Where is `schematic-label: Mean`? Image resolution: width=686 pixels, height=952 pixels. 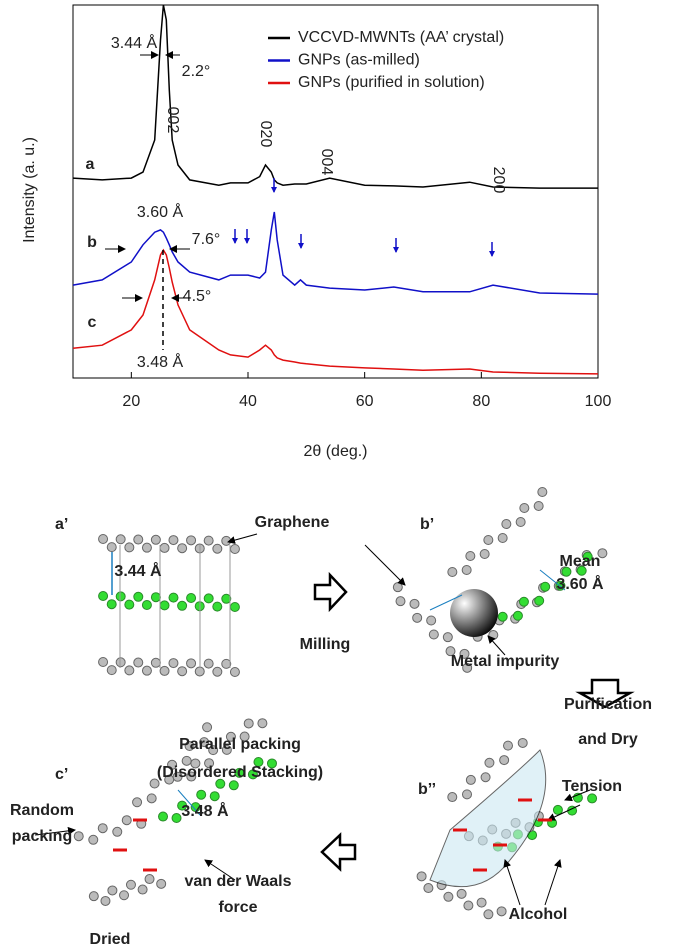 schematic-label: Mean is located at coordinates (580, 561).